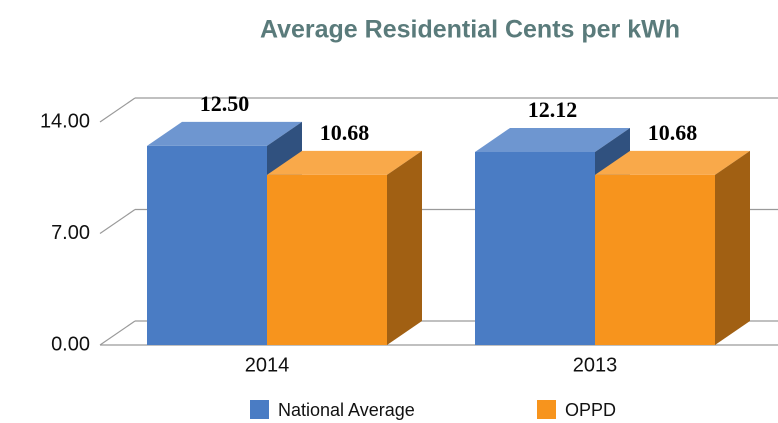  Describe the element at coordinates (553, 109) in the screenshot. I see `value-label: 12.12` at that location.